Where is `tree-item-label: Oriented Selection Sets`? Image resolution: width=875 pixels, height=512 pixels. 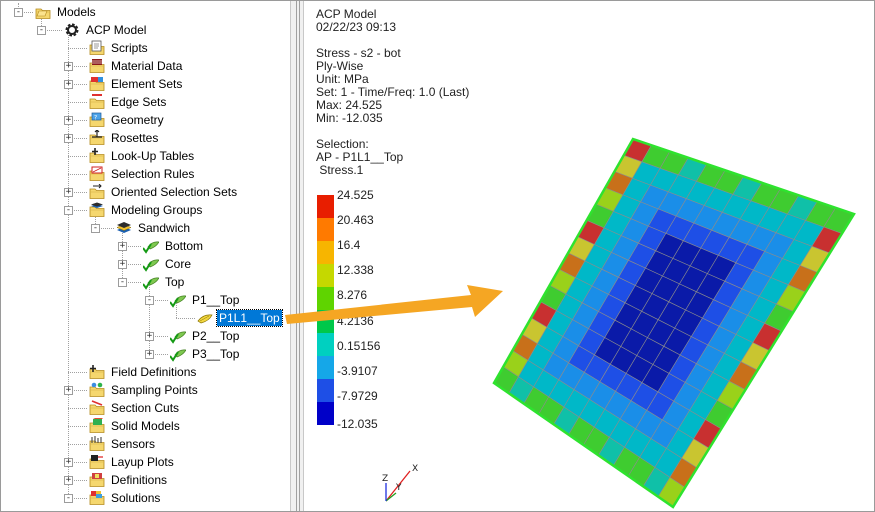
tree-item-label: Oriented Selection Sets is located at coordinates (174, 192).